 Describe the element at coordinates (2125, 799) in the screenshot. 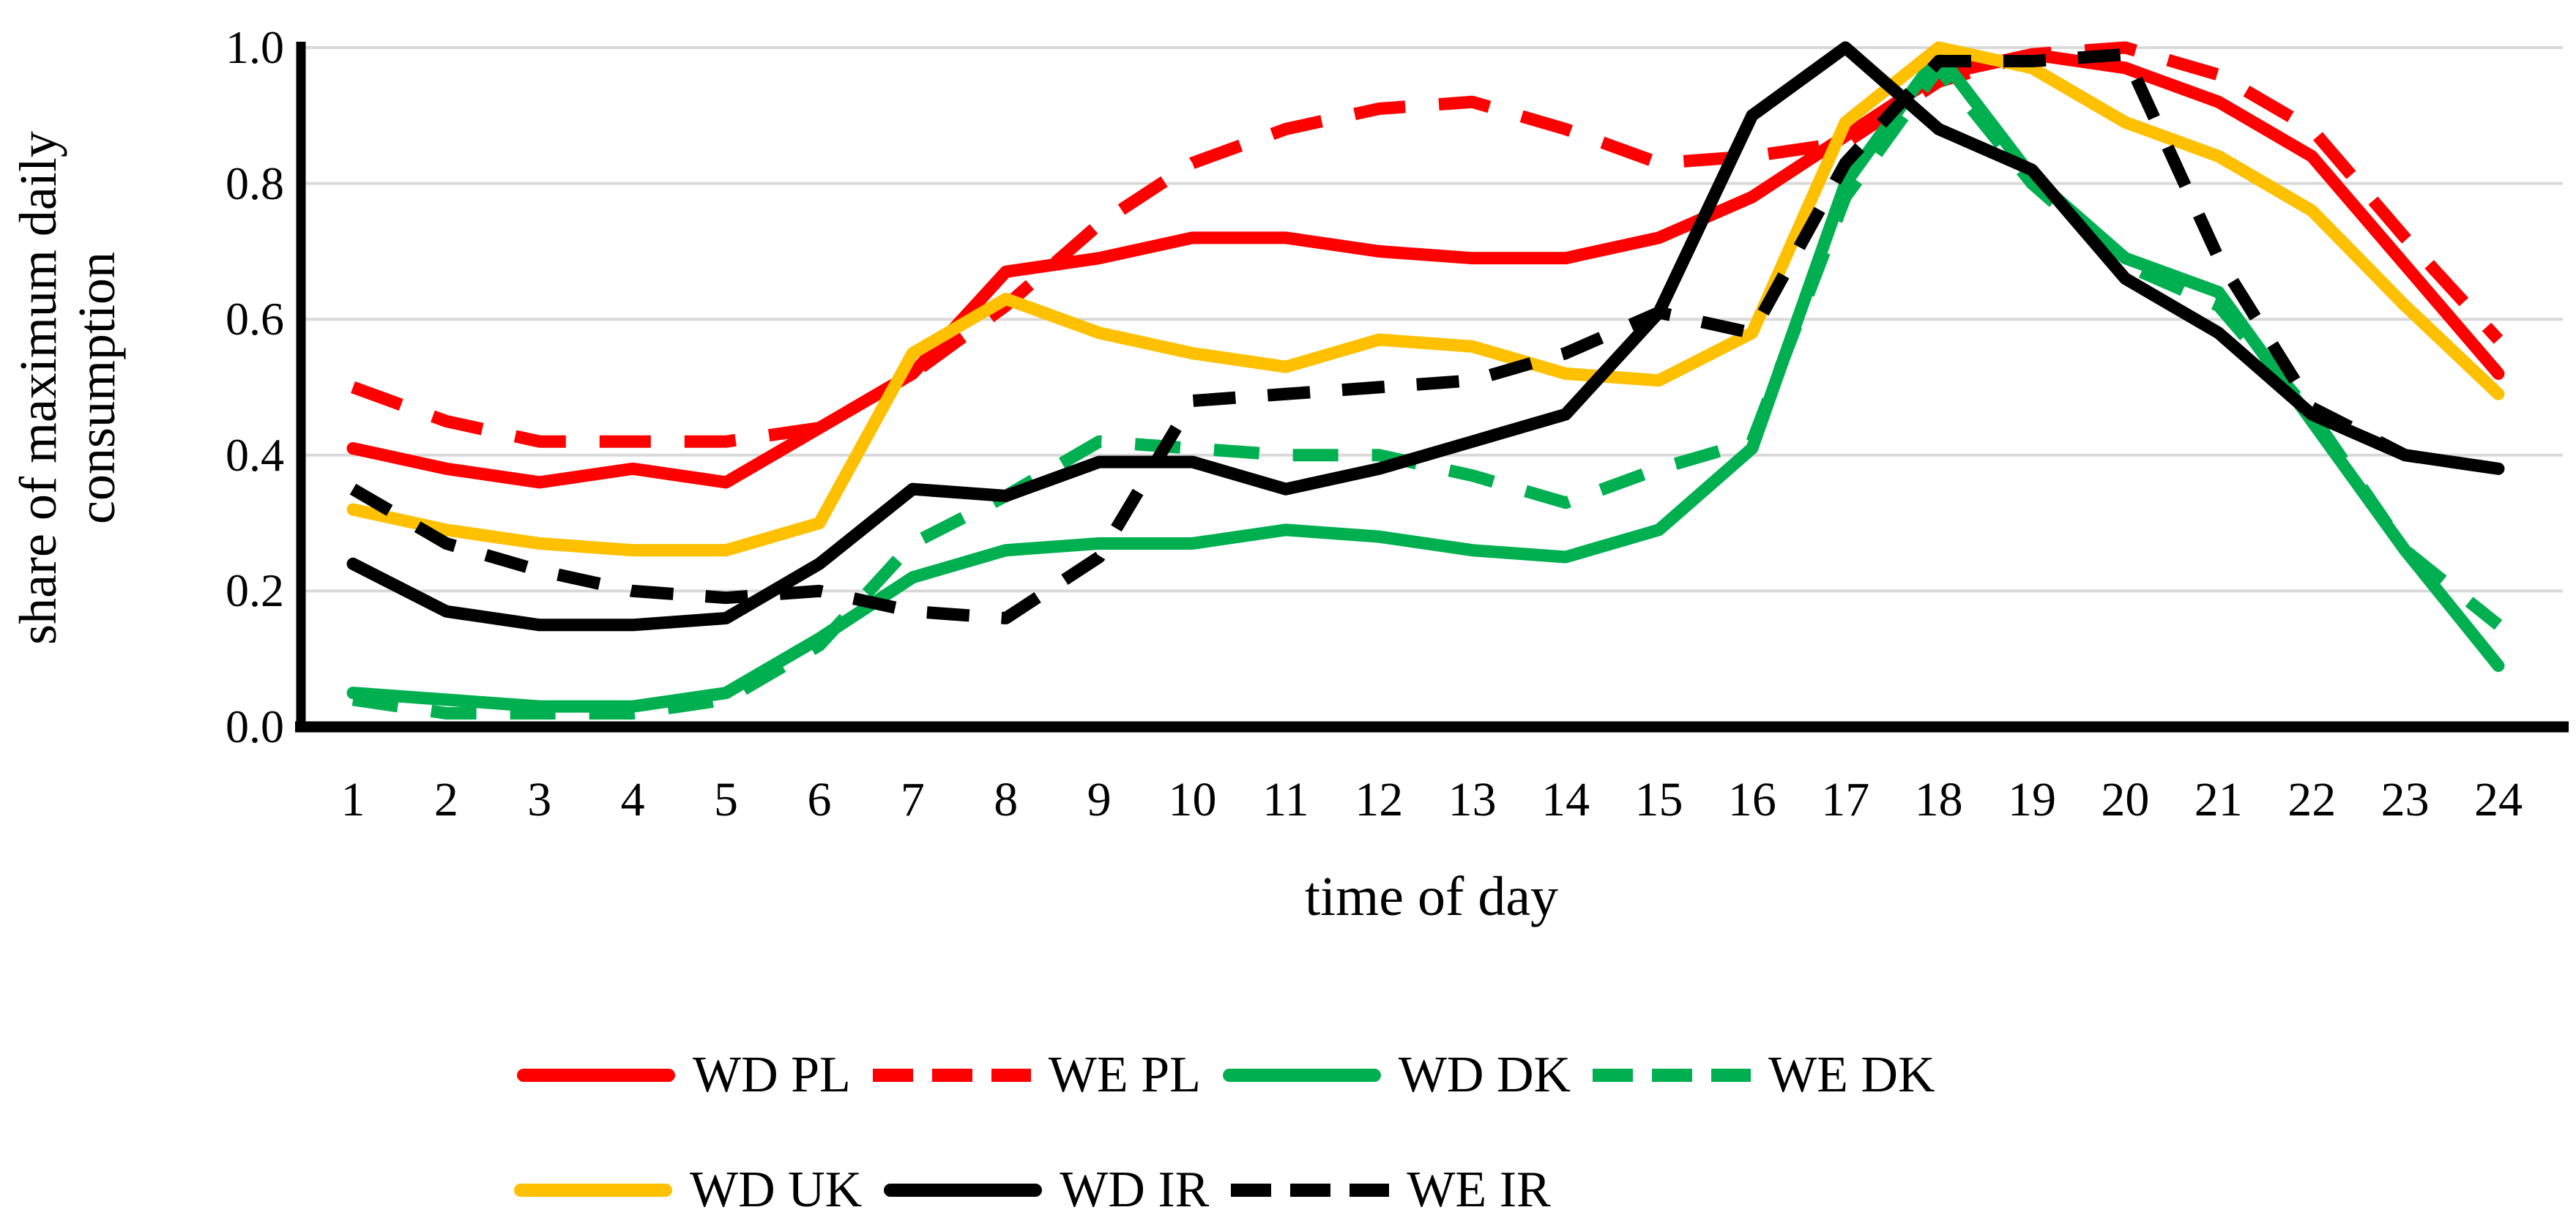

I see `x-tick-20: 20` at that location.